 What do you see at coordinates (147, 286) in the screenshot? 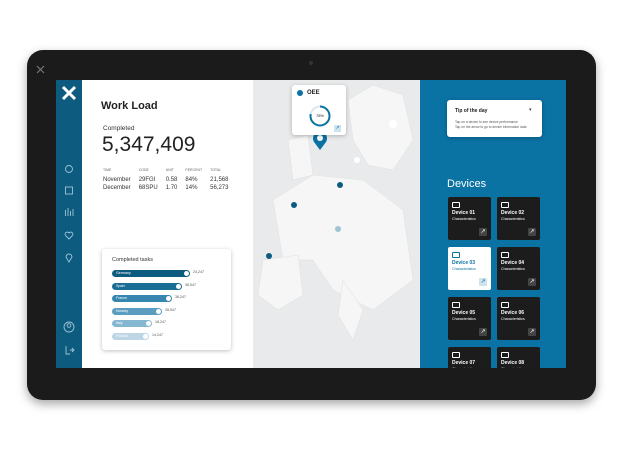
I see `task-bar: Spain` at bounding box center [147, 286].